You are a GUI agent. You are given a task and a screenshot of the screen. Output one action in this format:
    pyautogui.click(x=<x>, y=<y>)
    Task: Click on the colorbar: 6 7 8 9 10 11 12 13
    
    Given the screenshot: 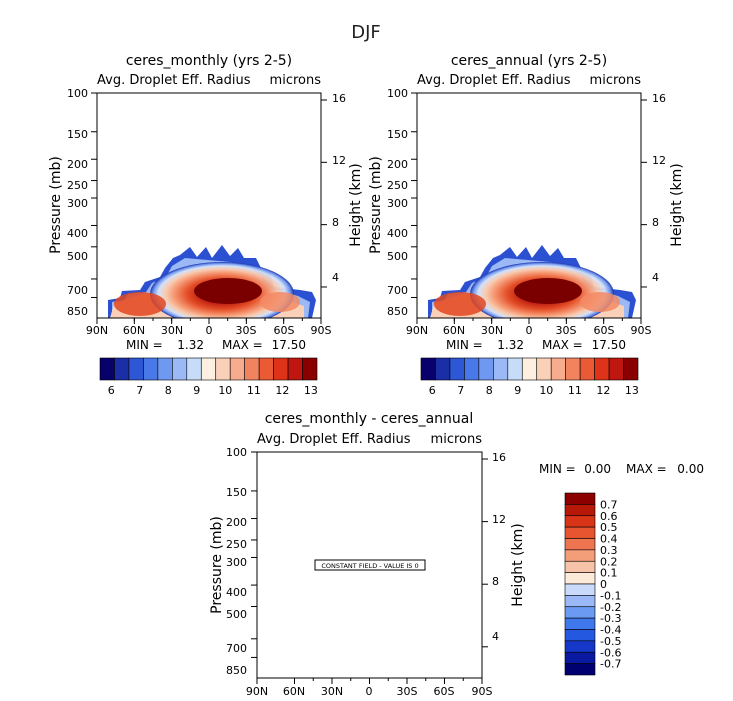 What is the action you would take?
    pyautogui.click(x=208, y=377)
    